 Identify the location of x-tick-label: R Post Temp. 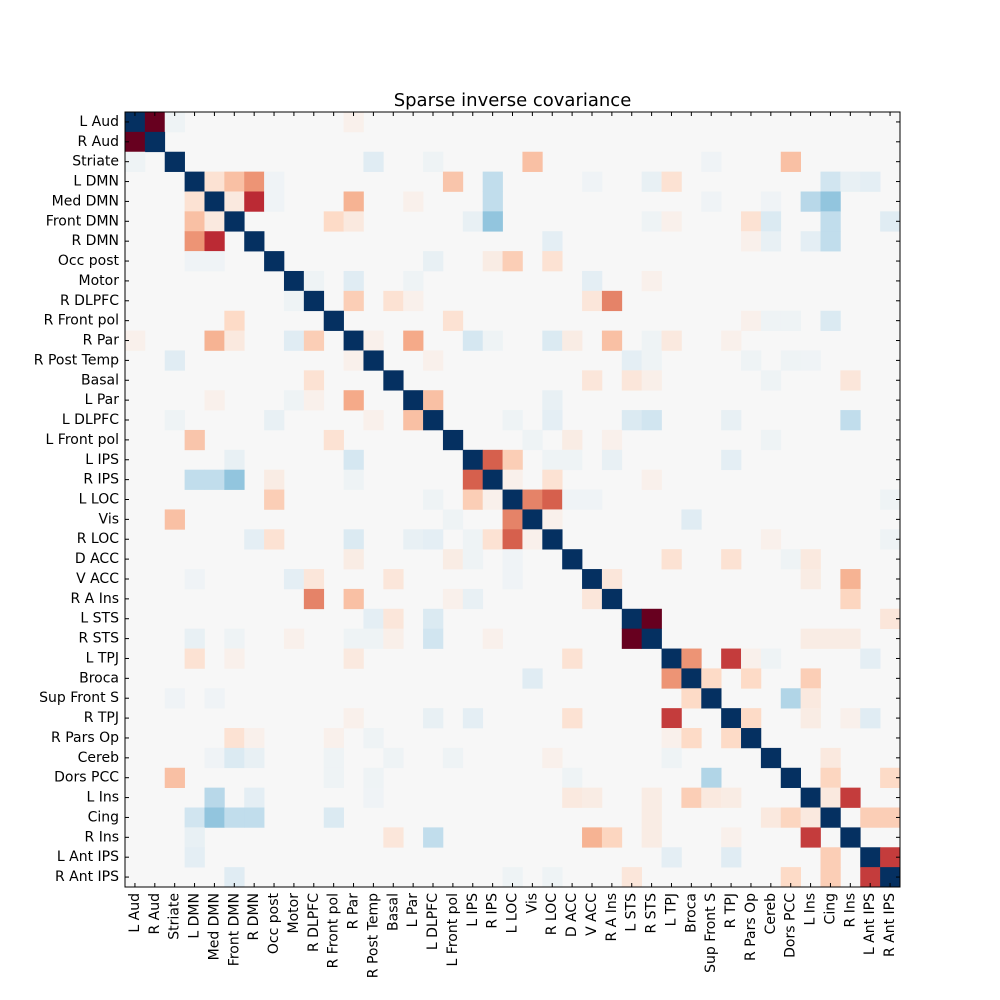
(373, 935).